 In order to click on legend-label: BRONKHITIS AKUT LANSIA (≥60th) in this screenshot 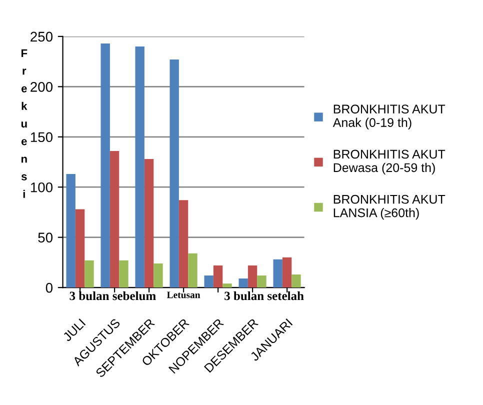, I will do `click(390, 207)`.